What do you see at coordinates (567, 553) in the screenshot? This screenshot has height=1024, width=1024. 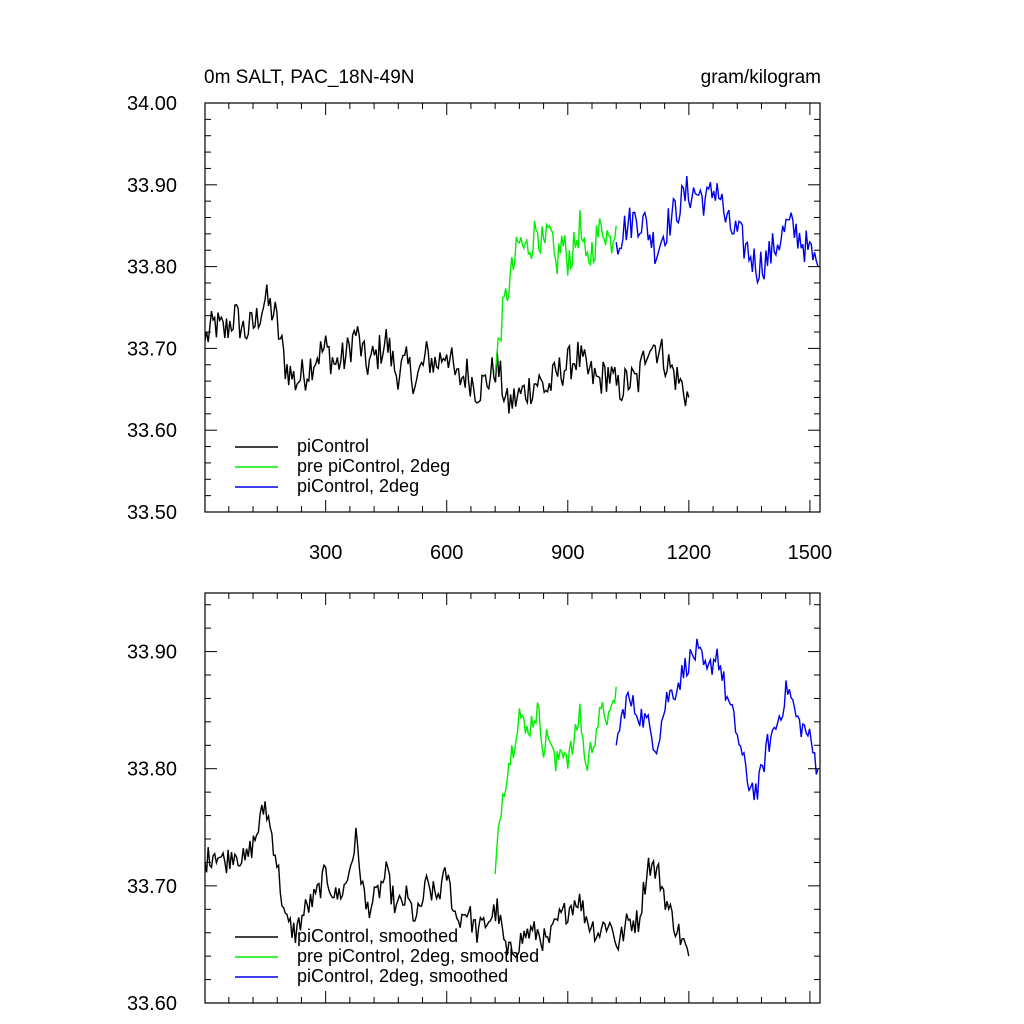 I see `x-tick-label: 900` at bounding box center [567, 553].